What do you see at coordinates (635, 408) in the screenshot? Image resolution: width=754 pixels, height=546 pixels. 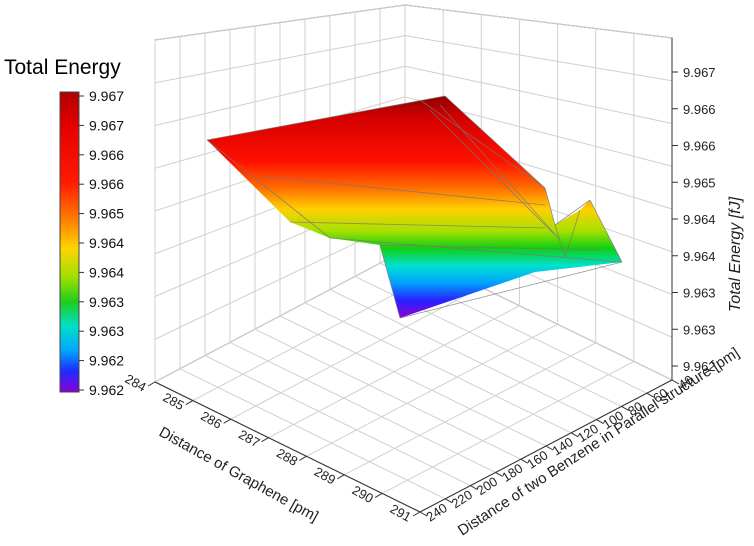 I see `y-tick-label: 80` at bounding box center [635, 408].